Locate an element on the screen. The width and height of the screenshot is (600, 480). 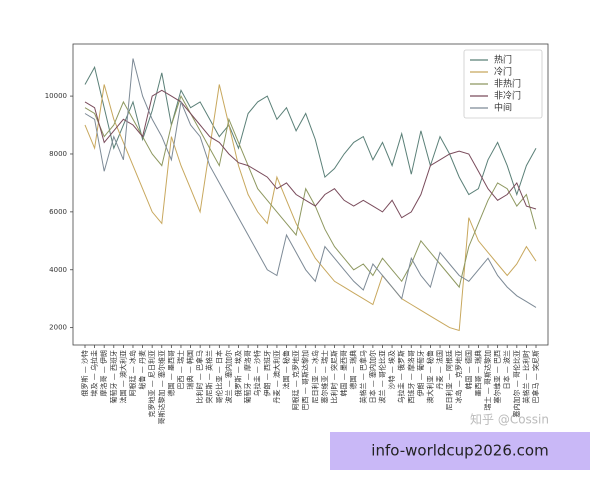
y-tick-label: 10000 is located at coordinates (56, 96).